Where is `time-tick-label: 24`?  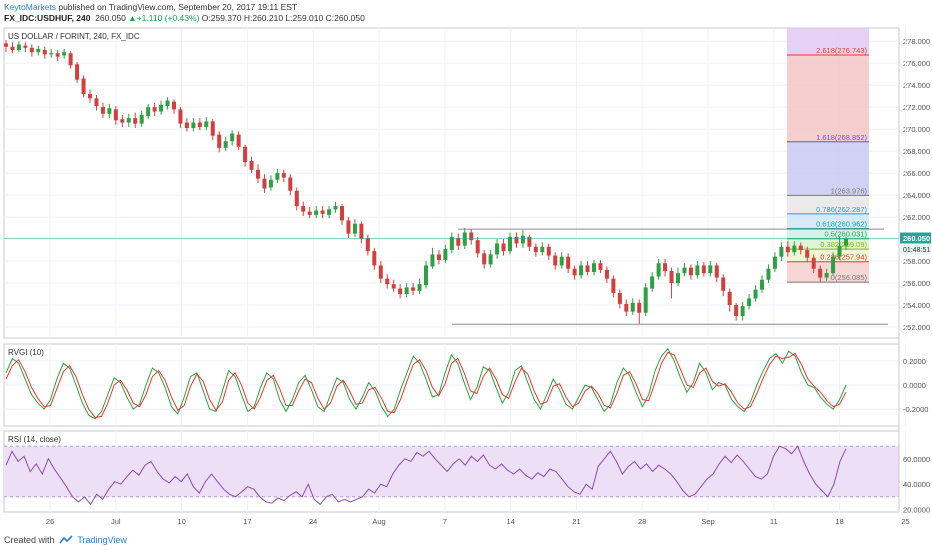
time-tick-label: 24 is located at coordinates (313, 521).